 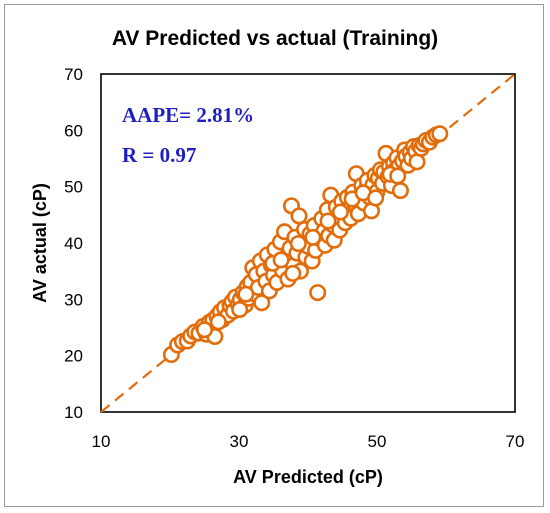 I want to click on y-tick-label: 20, so click(x=73, y=356).